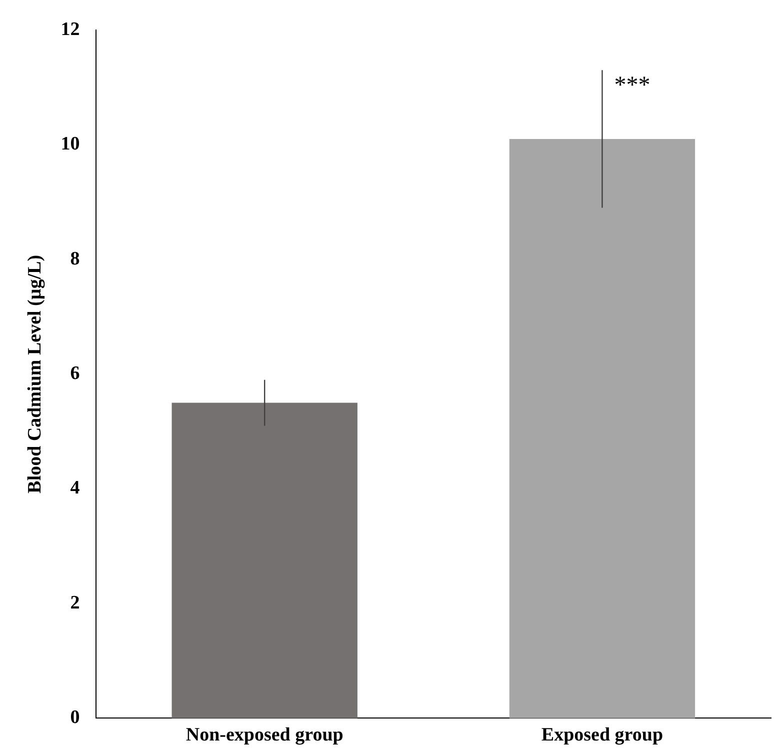  What do you see at coordinates (35, 374) in the screenshot?
I see `y-axis-title: Blood Cadmium Level (µg/L)` at bounding box center [35, 374].